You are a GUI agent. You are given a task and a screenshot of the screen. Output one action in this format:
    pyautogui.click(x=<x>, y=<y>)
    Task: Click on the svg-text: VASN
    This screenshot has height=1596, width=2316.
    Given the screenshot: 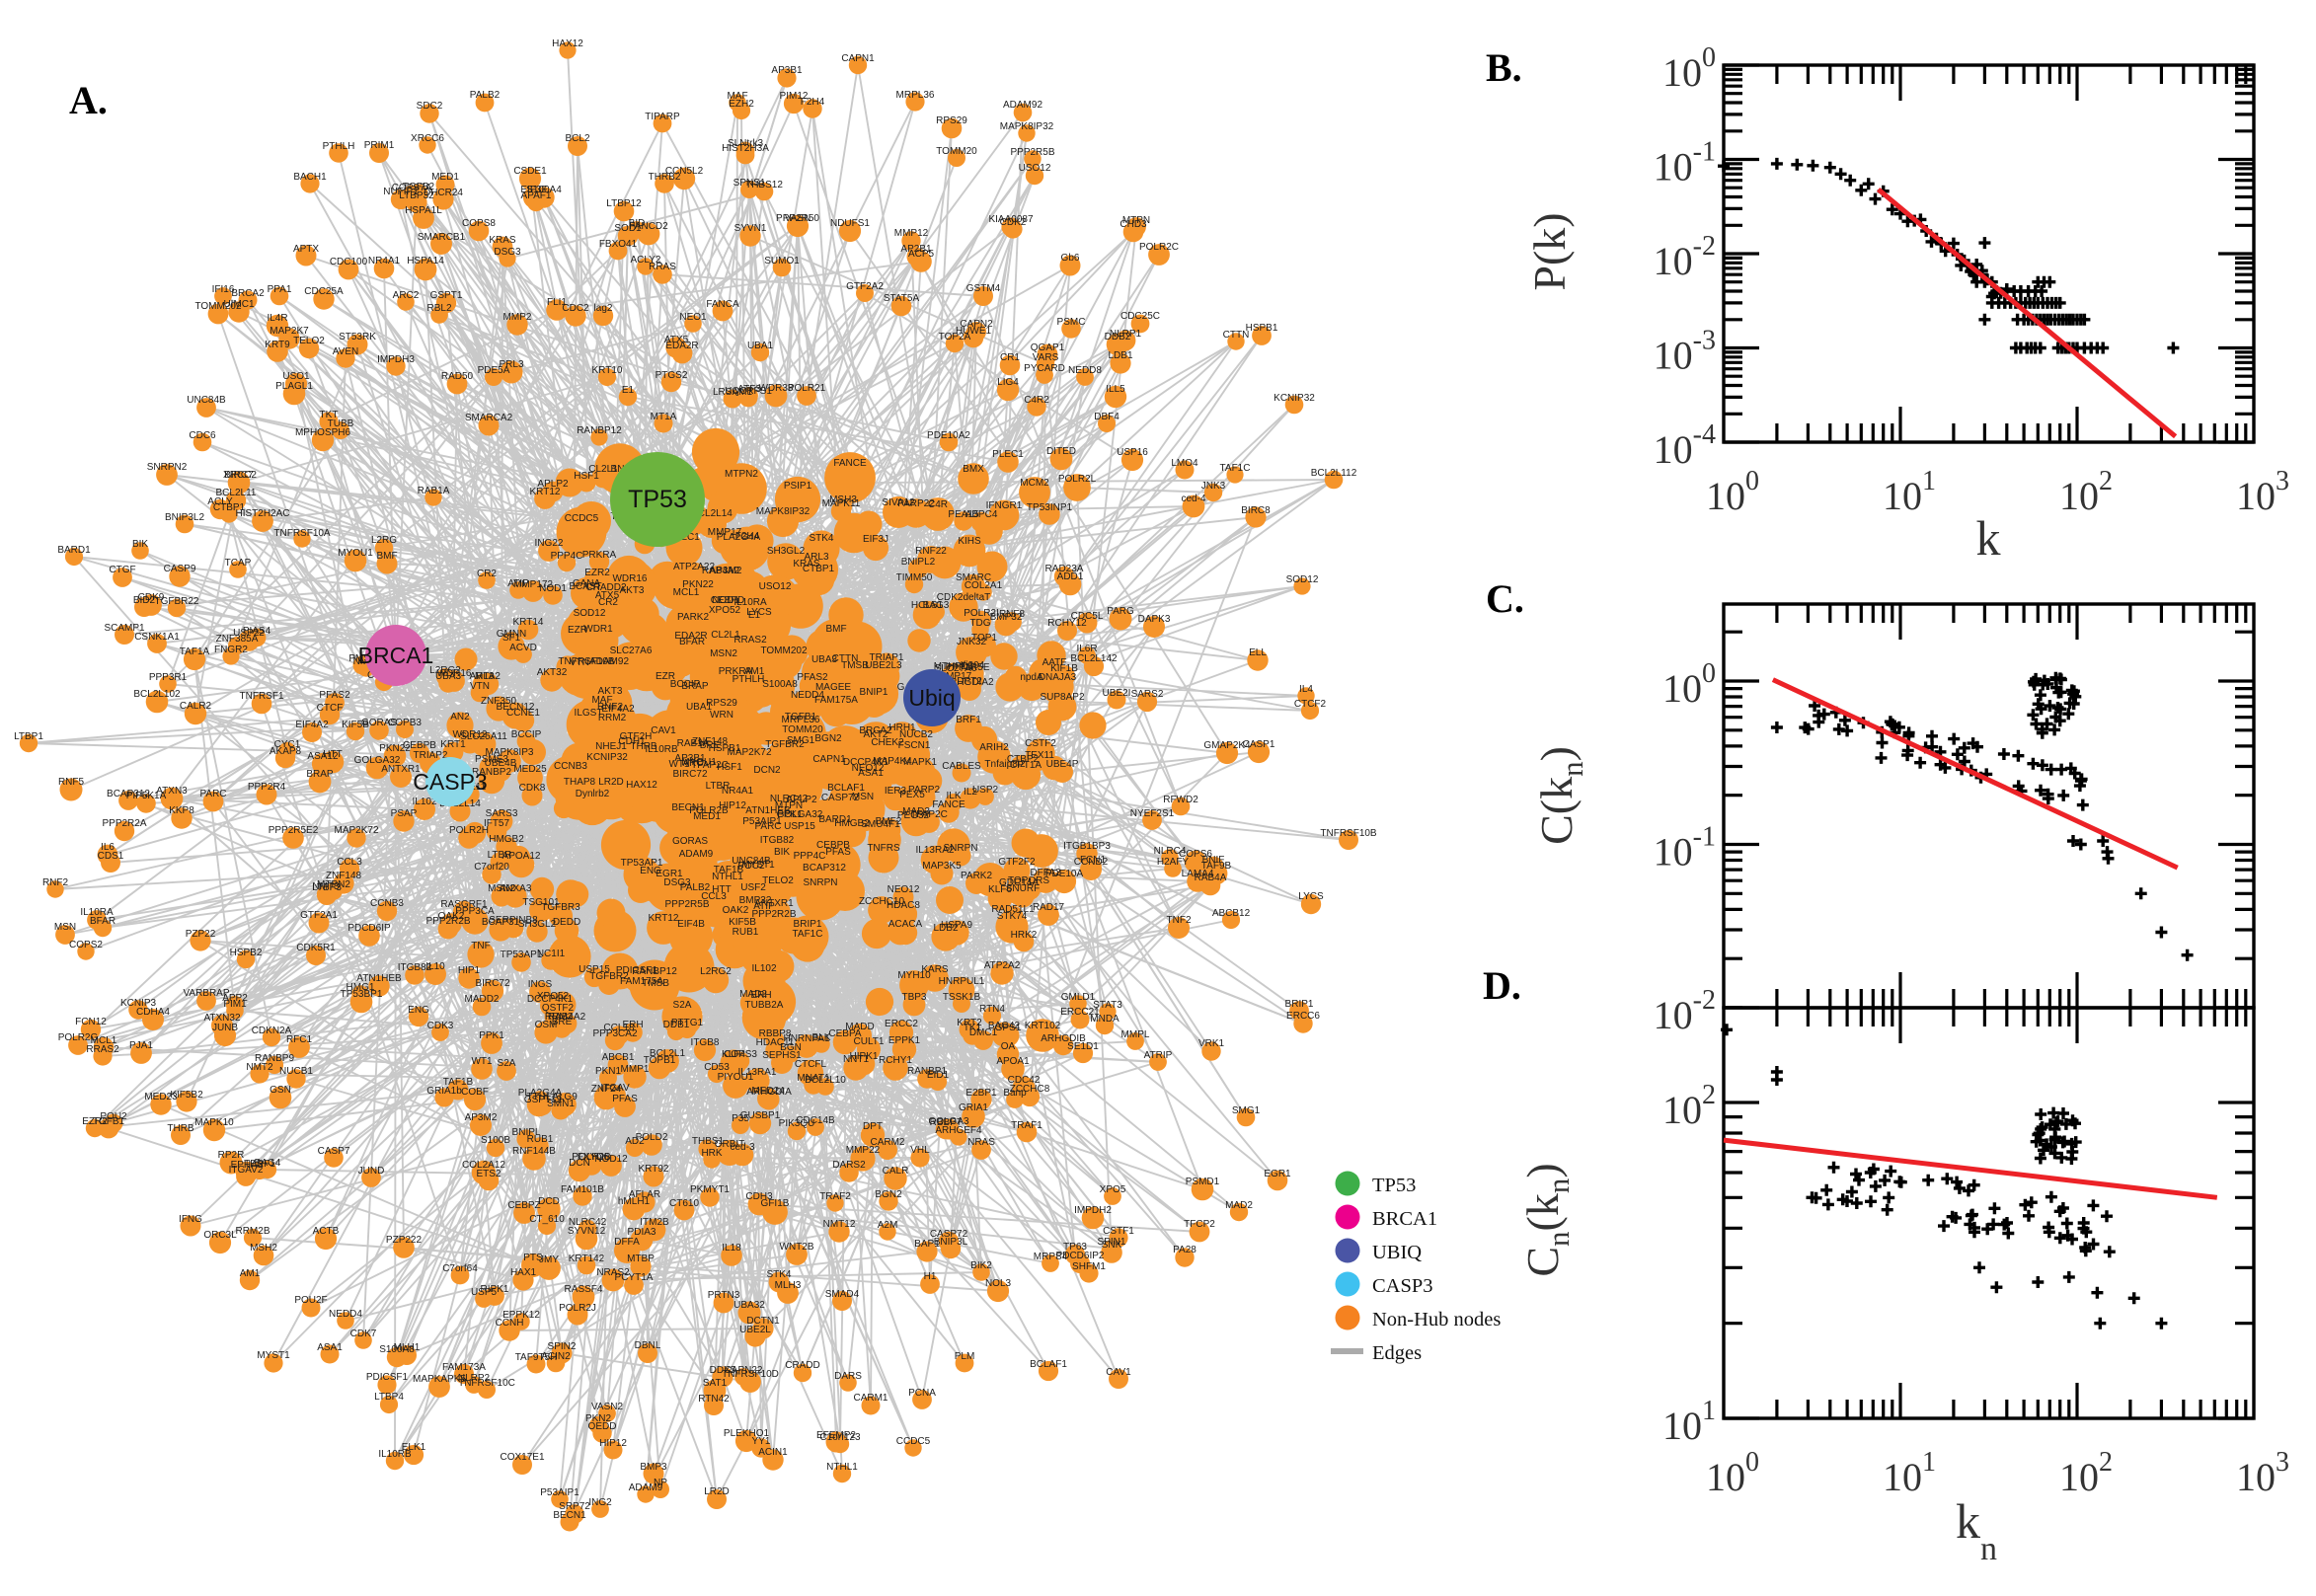 What is the action you would take?
    pyautogui.click(x=798, y=218)
    